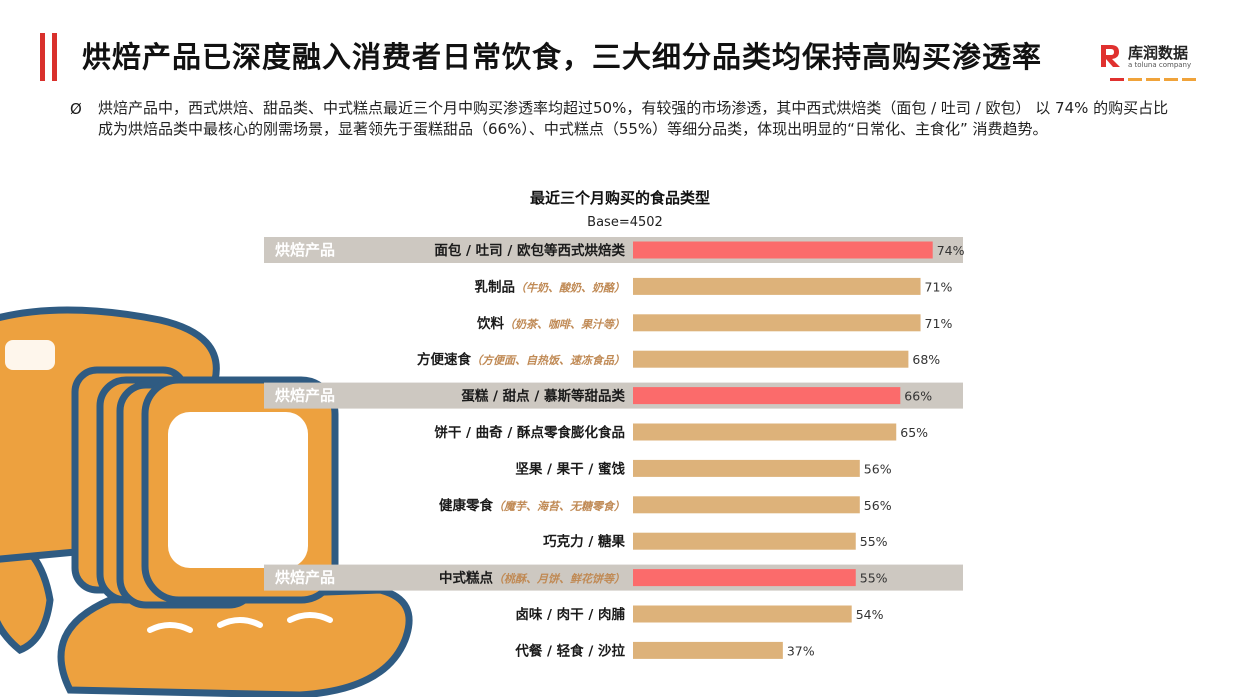  What do you see at coordinates (1158, 53) in the screenshot?
I see `logo-name: 库润数据` at bounding box center [1158, 53].